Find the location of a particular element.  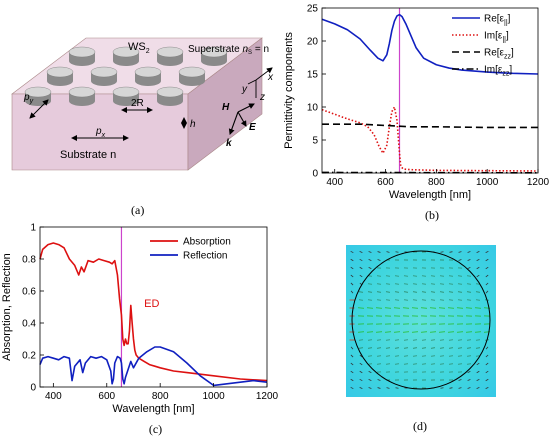

y-tick-label: 15 is located at coordinates (313, 75).